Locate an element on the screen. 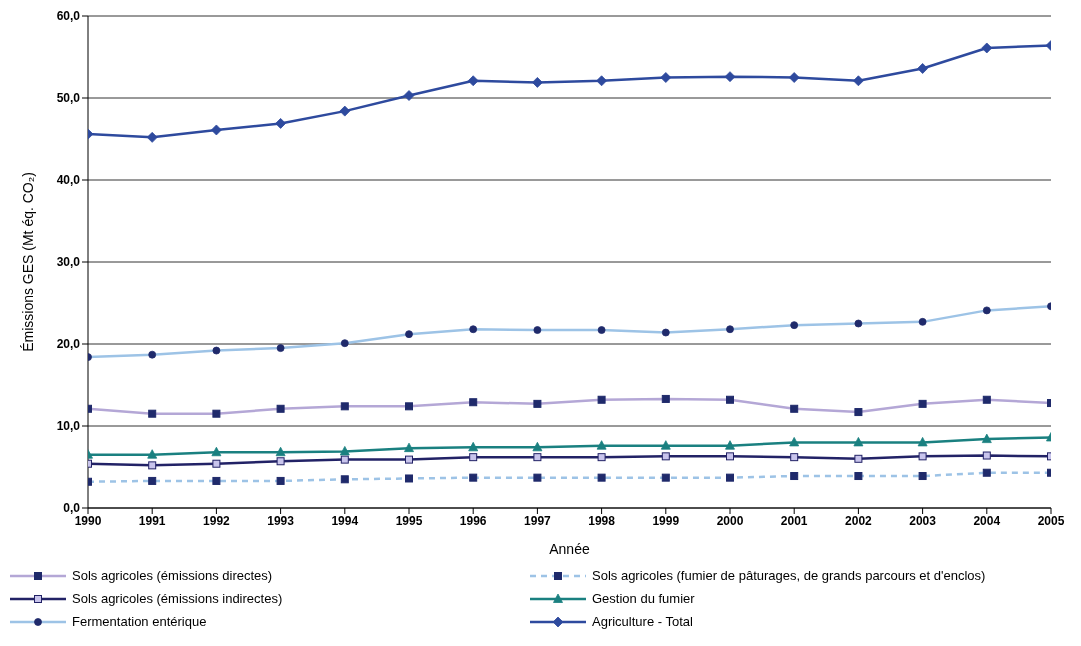  y-tick-label: 30,0 is located at coordinates (68, 262).